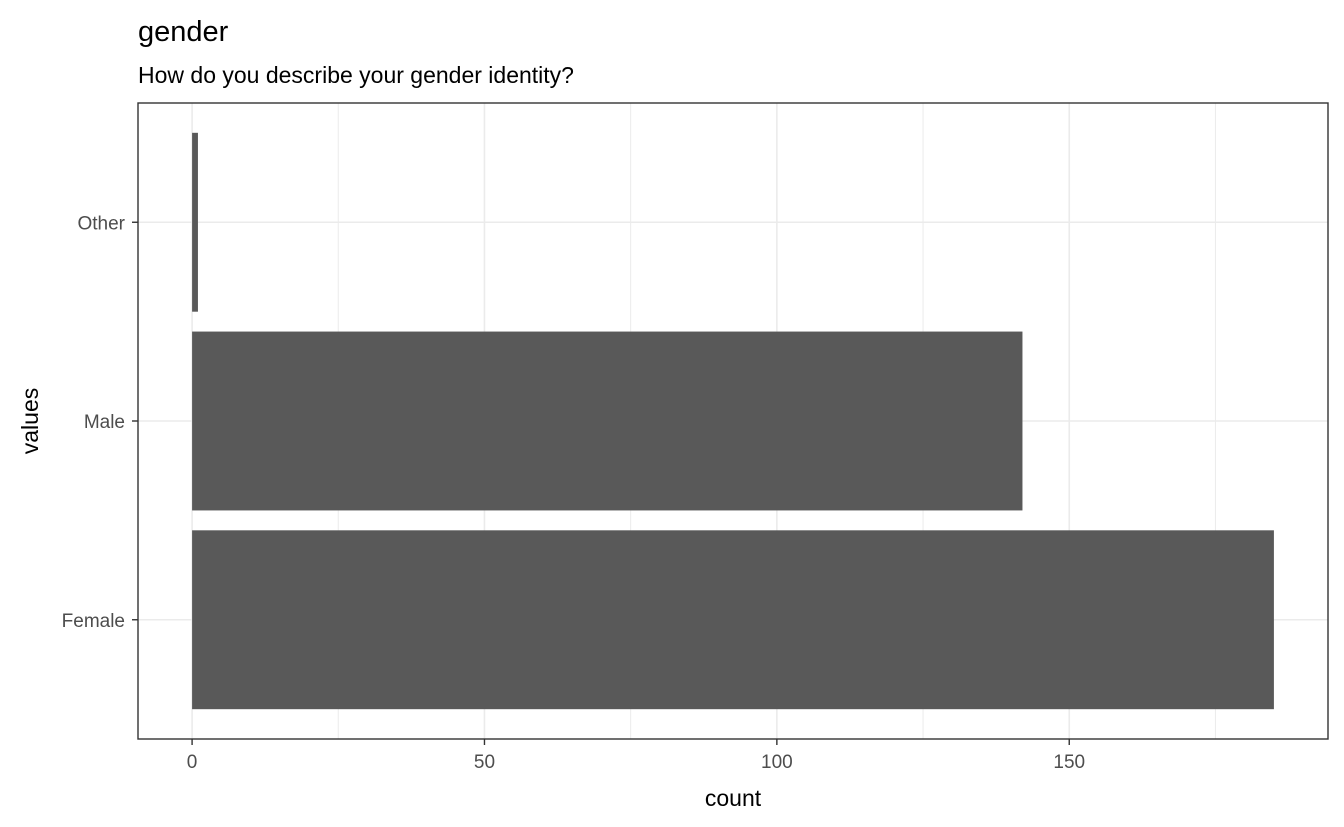 The height and width of the screenshot is (827, 1344). I want to click on x-axis-title: count, so click(733, 798).